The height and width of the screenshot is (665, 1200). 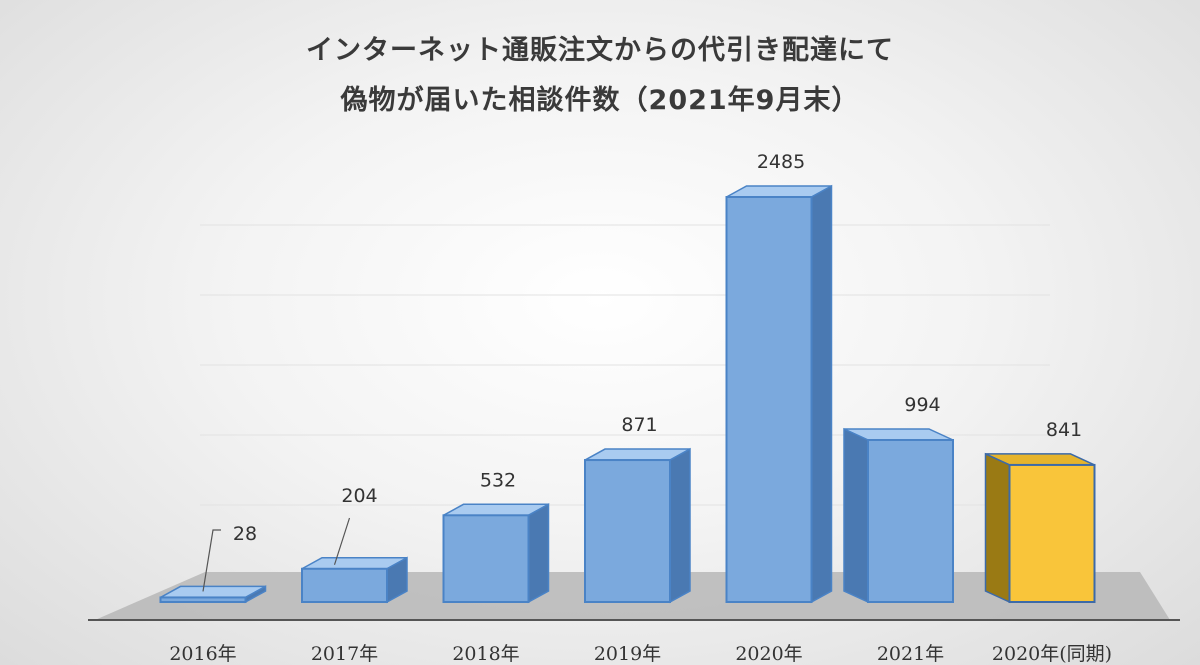 What do you see at coordinates (910, 654) in the screenshot?
I see `category-label-5: 2021年` at bounding box center [910, 654].